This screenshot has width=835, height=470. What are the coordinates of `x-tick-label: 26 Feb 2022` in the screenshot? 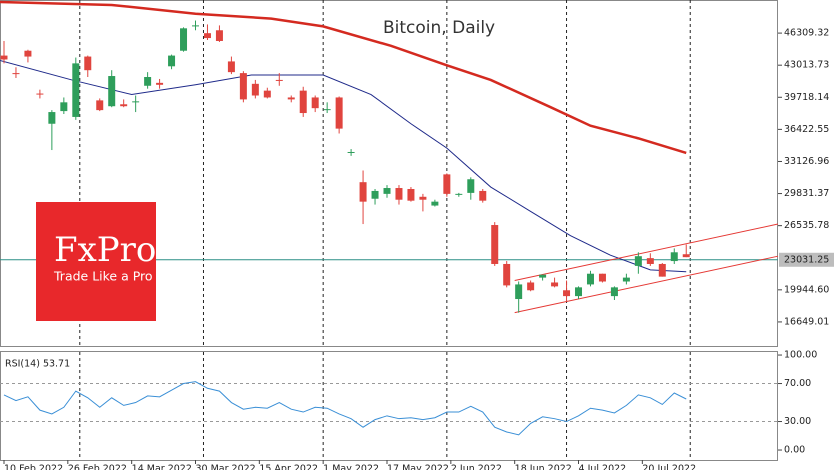 It's located at (97, 467).